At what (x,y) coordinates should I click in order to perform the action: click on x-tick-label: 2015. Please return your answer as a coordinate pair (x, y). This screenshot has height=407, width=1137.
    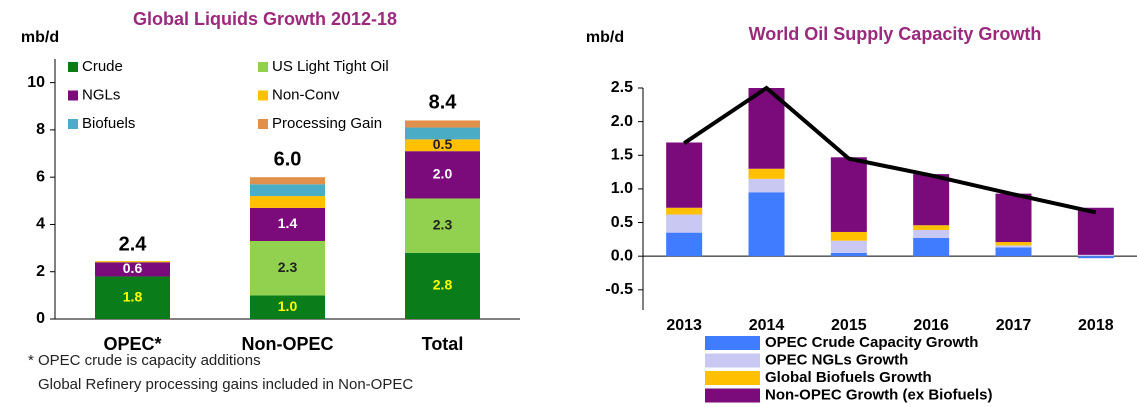
    Looking at the image, I should click on (849, 325).